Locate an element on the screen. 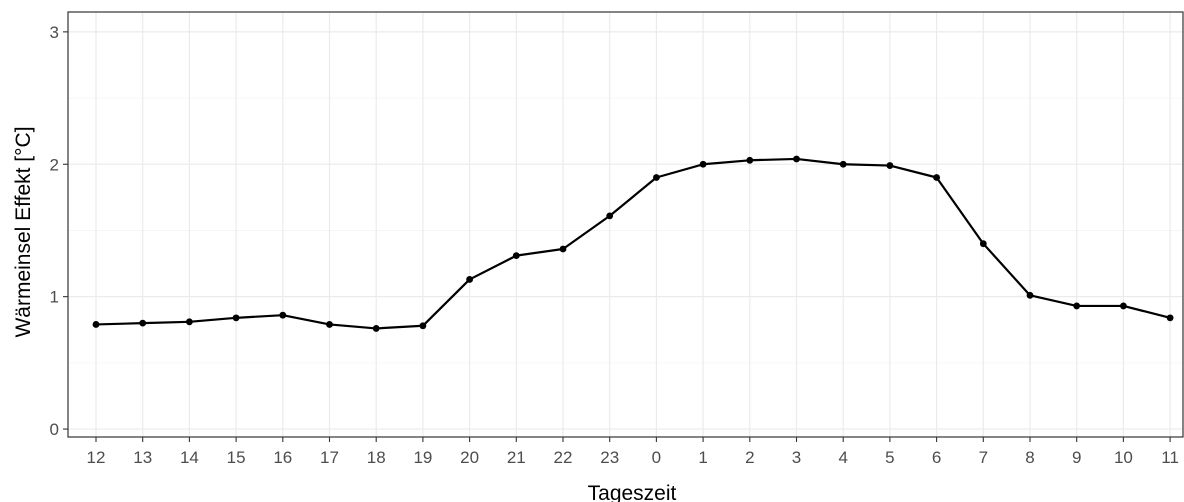 This screenshot has width=1184, height=502. x-tick-label: 13 is located at coordinates (142, 457).